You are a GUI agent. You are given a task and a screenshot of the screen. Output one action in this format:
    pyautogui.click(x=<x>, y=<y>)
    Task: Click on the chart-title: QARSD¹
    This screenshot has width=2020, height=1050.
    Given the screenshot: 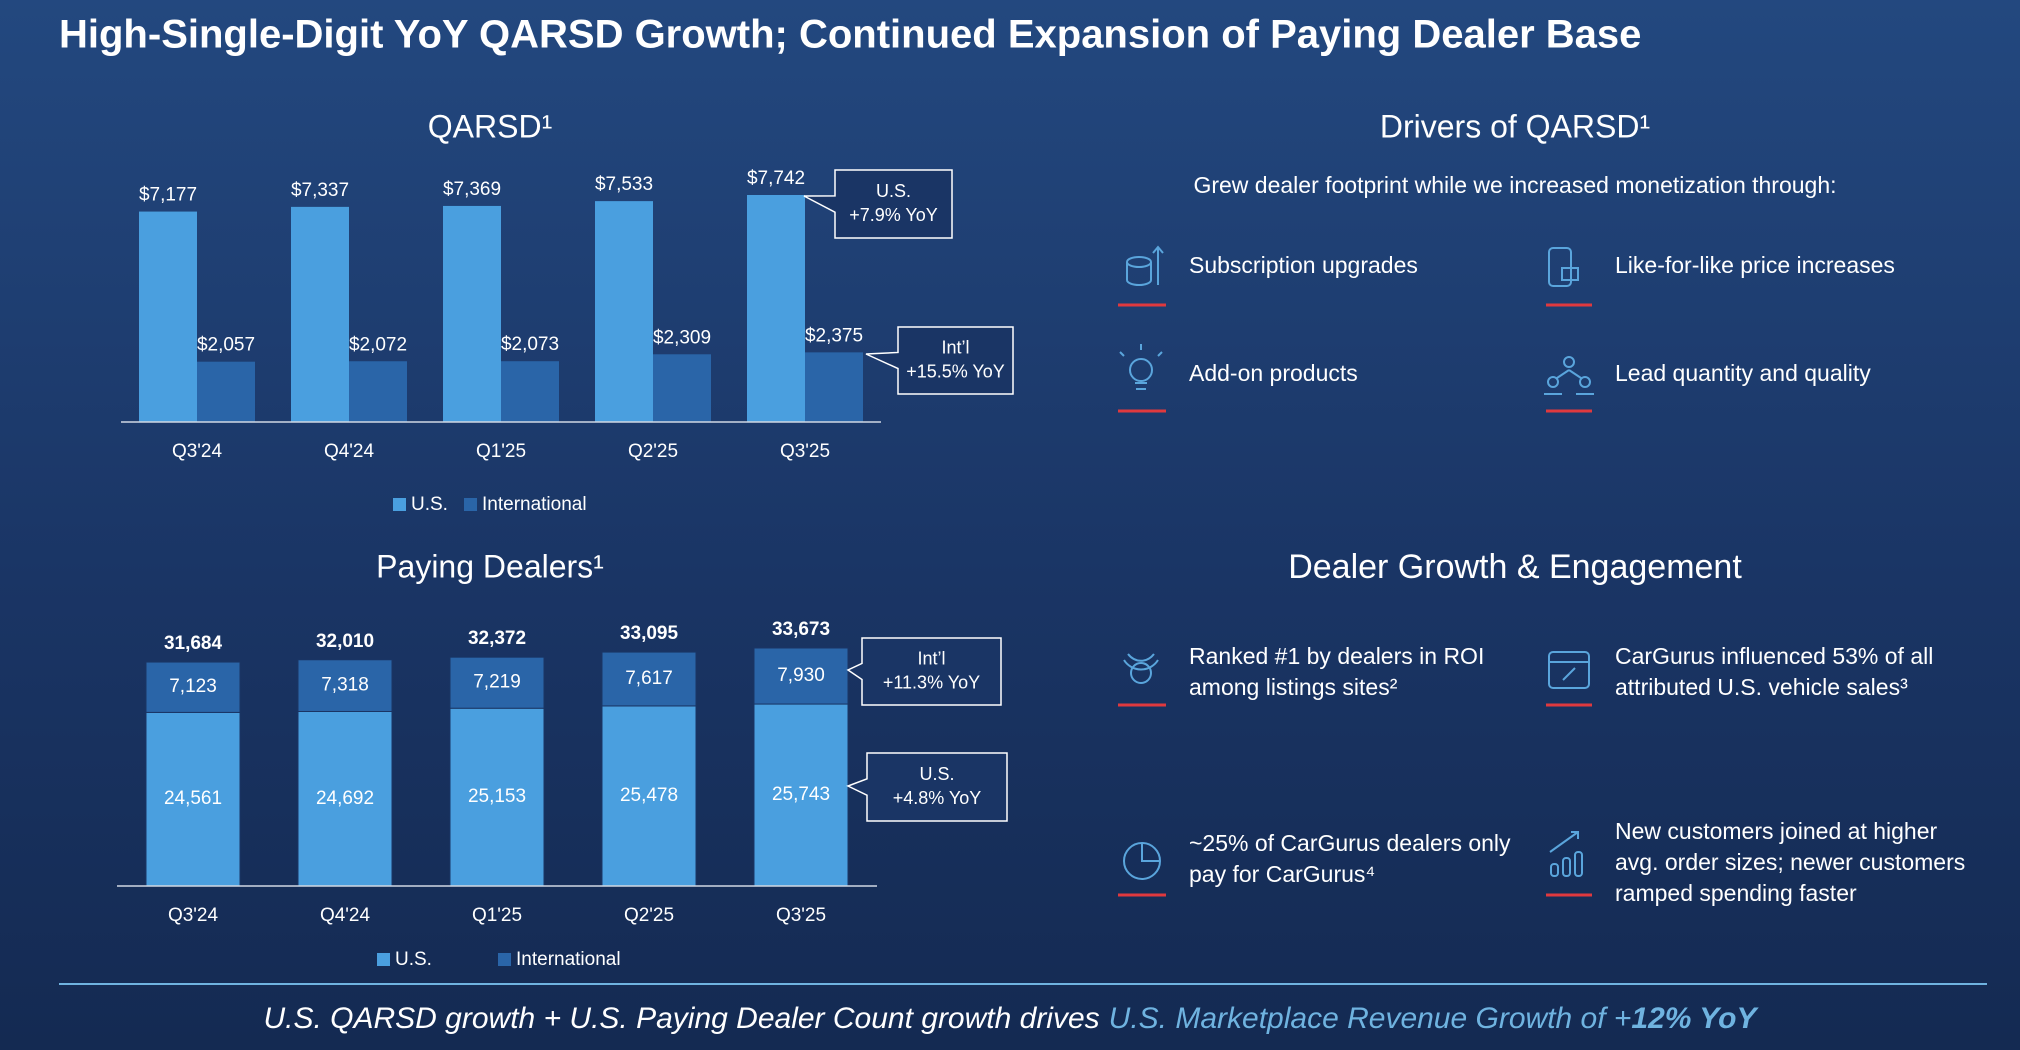 What is the action you would take?
    pyautogui.click(x=490, y=126)
    